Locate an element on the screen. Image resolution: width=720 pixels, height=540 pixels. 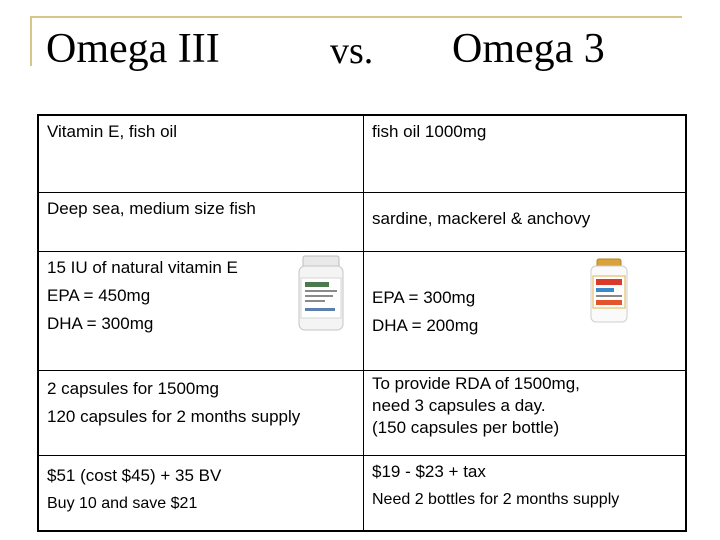
omega3-bottle-icon is located at coordinates (609, 290).